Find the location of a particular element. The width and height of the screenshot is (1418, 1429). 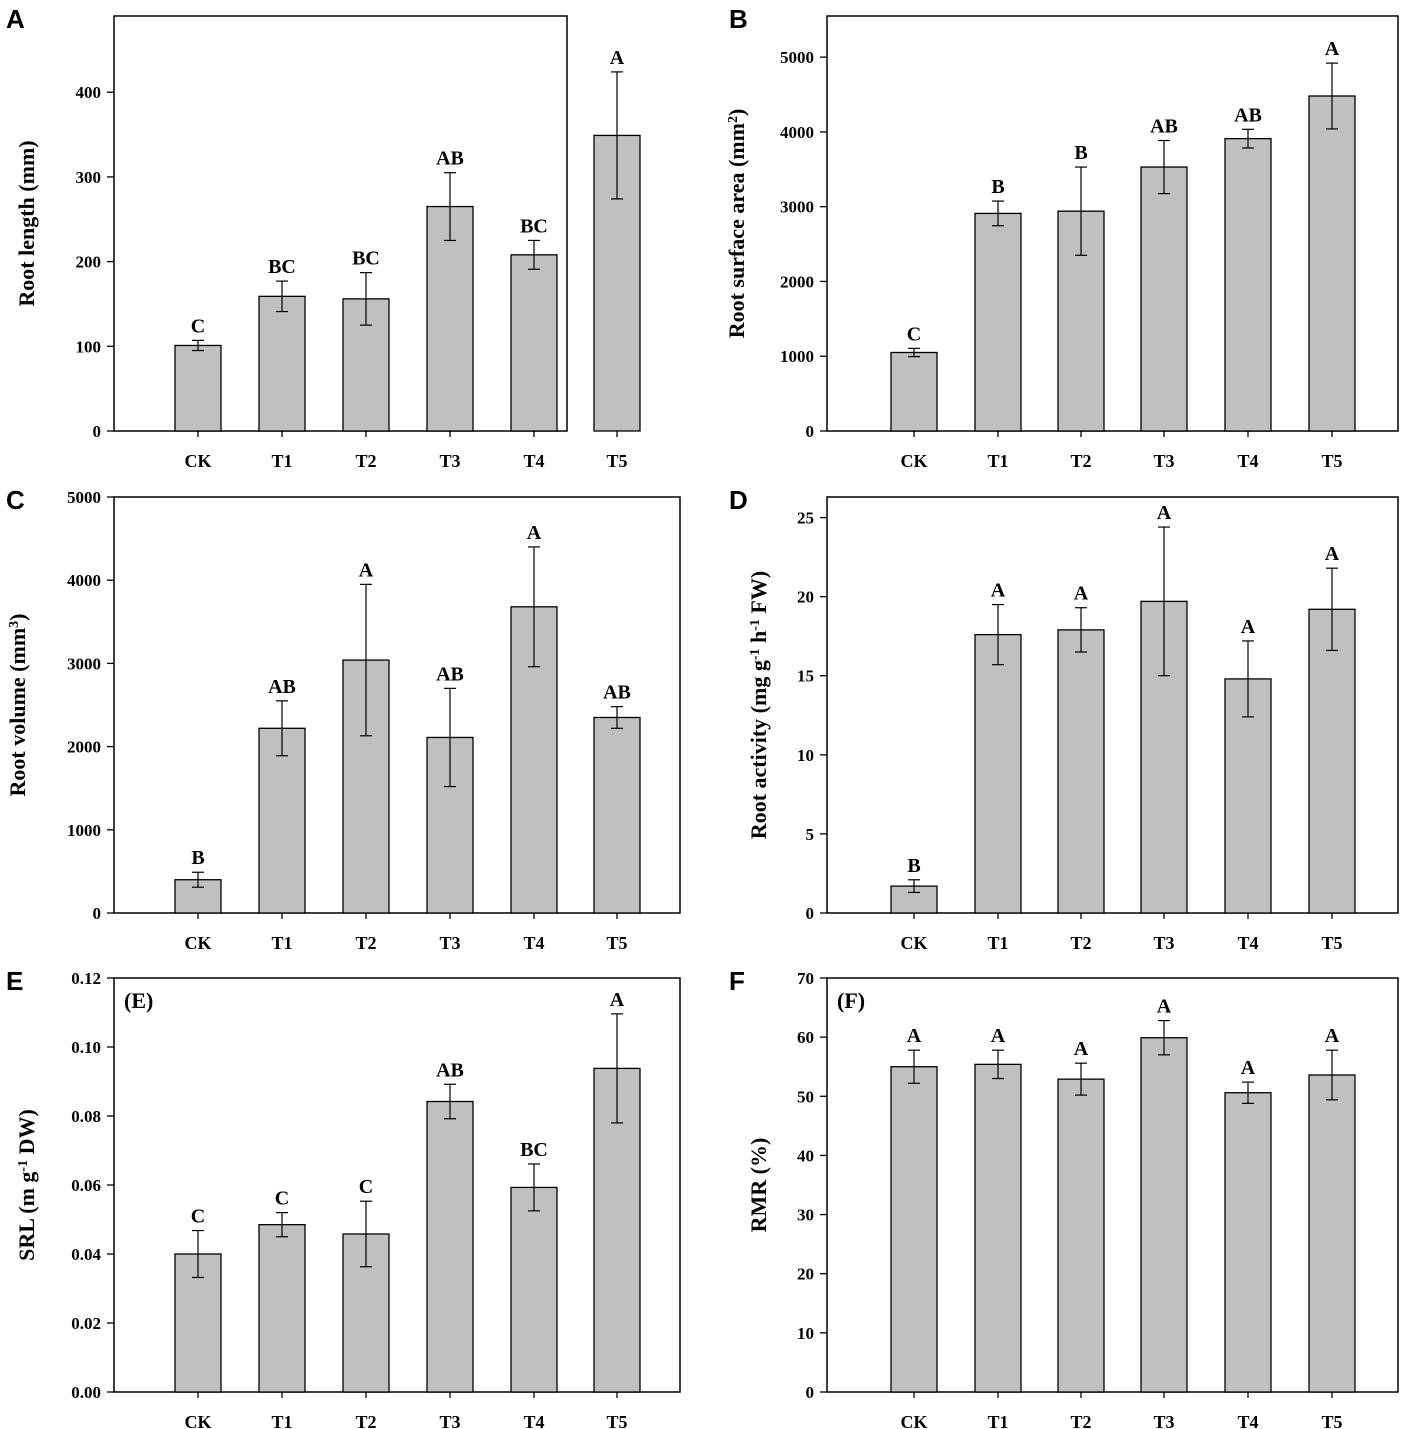

panel-letter: C is located at coordinates (15, 500).